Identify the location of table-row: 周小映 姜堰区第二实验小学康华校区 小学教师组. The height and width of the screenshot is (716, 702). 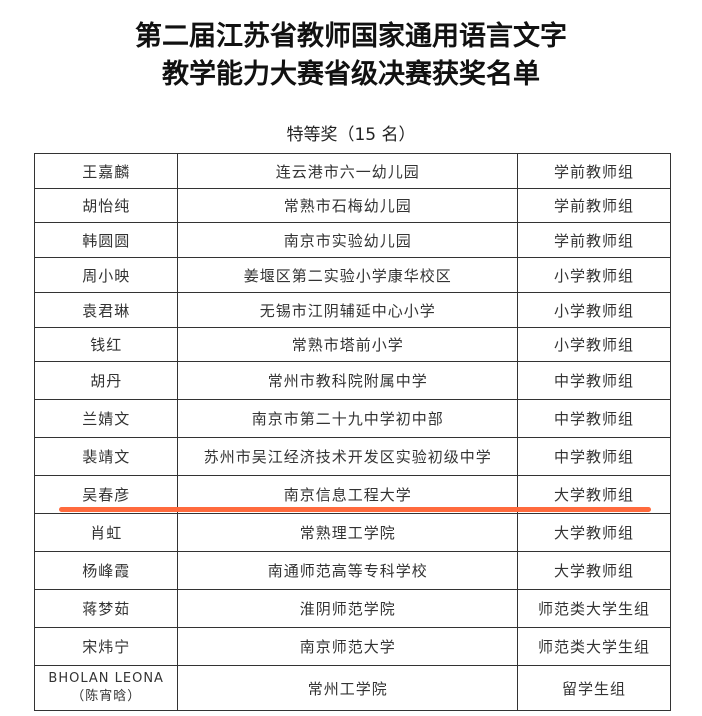
(352, 275).